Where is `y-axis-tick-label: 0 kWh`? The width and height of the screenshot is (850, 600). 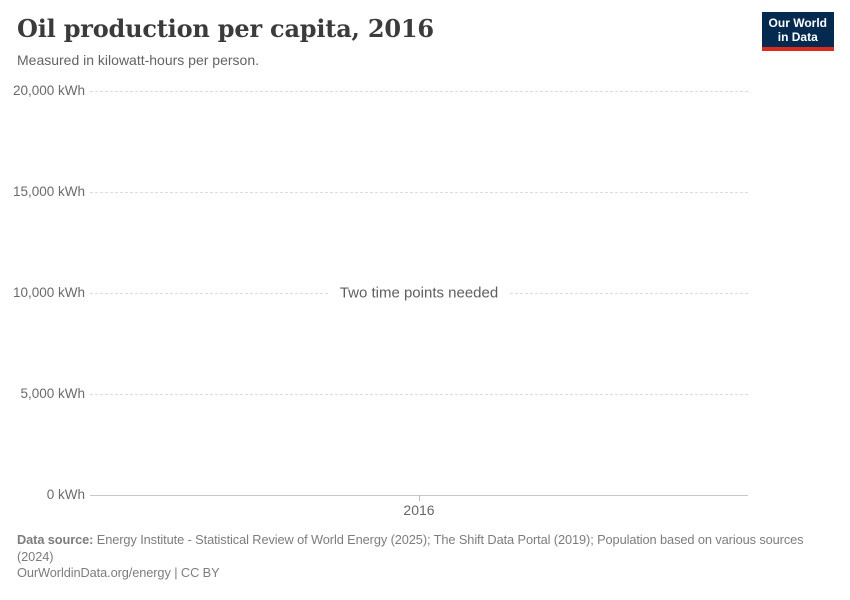 y-axis-tick-label: 0 kWh is located at coordinates (65, 494).